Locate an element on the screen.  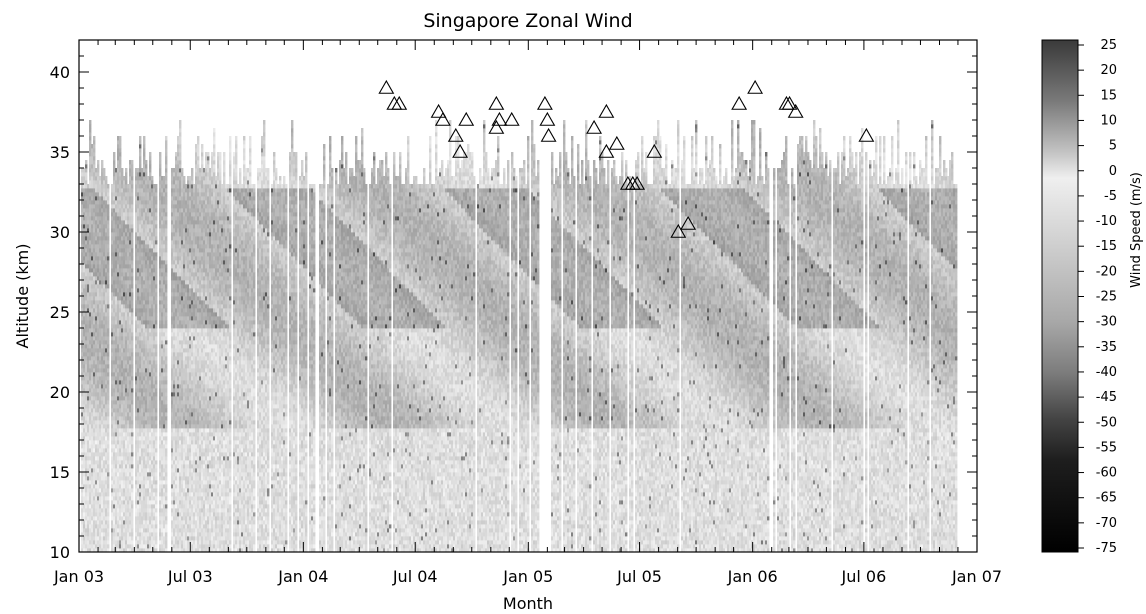
colorbar-tick-label: -25 is located at coordinates (1106, 297).